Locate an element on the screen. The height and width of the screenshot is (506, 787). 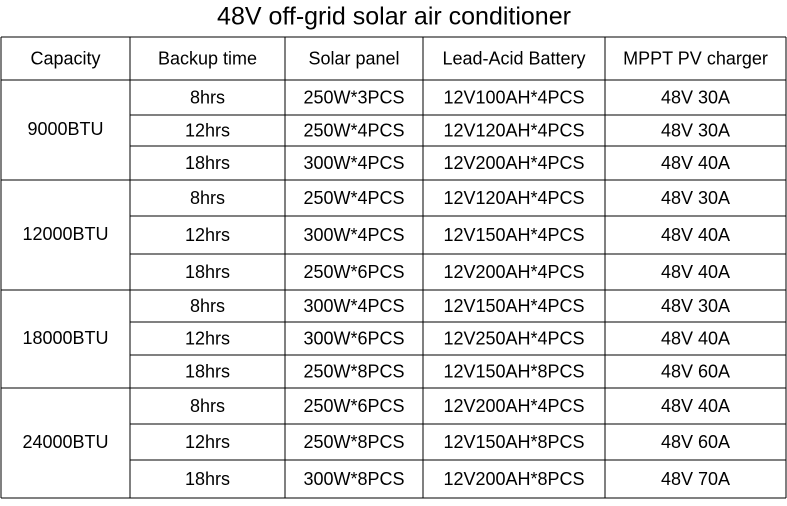
header-cell: Backup time is located at coordinates (207, 58).